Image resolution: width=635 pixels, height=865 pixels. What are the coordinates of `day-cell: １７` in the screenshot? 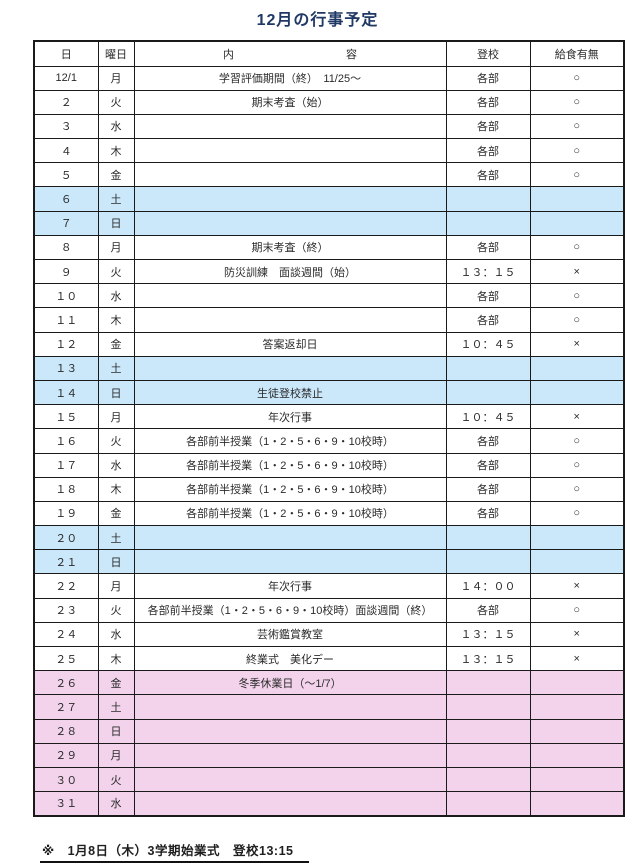 It's located at (66, 465).